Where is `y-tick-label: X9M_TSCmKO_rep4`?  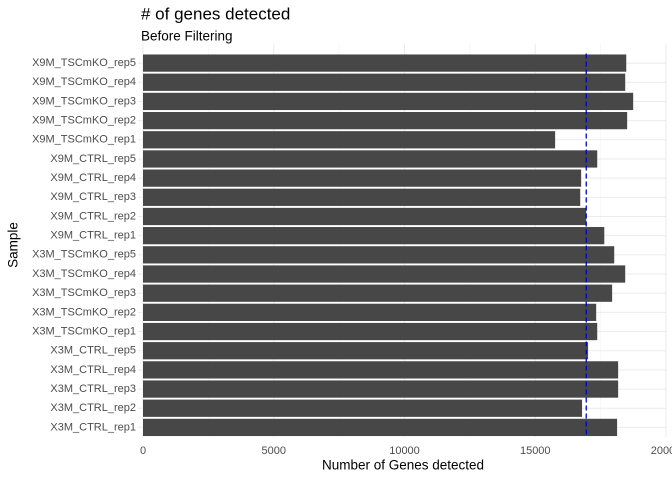
y-tick-label: X9M_TSCmKO_rep4 is located at coordinates (84, 82).